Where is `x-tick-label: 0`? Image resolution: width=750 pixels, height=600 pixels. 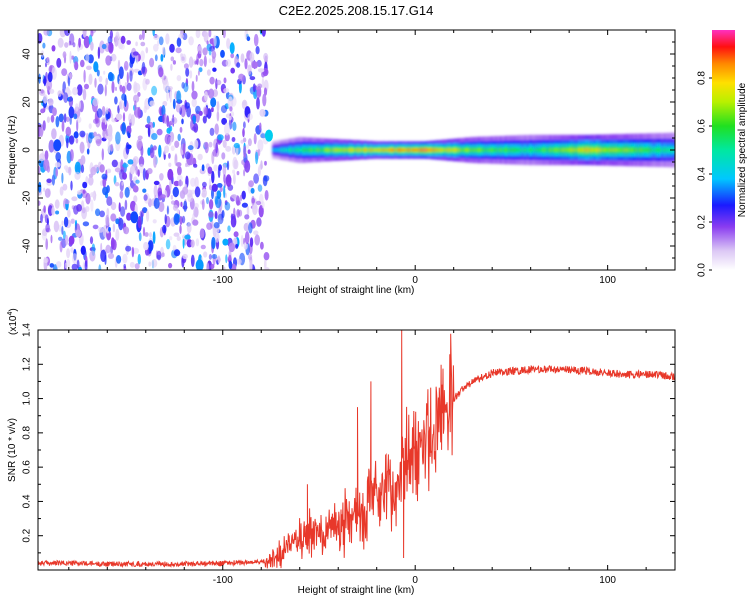
x-tick-label: 0 is located at coordinates (415, 580).